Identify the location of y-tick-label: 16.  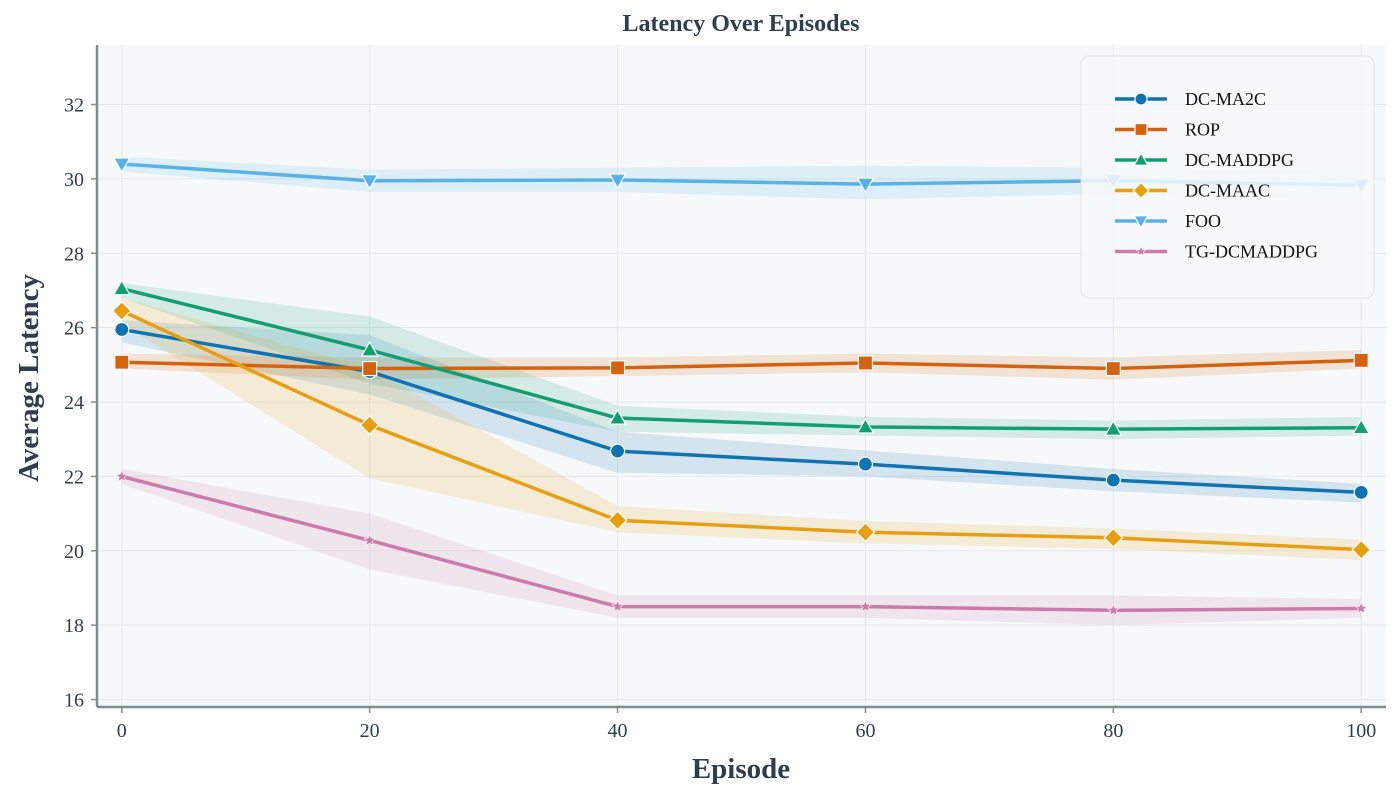
(74, 701).